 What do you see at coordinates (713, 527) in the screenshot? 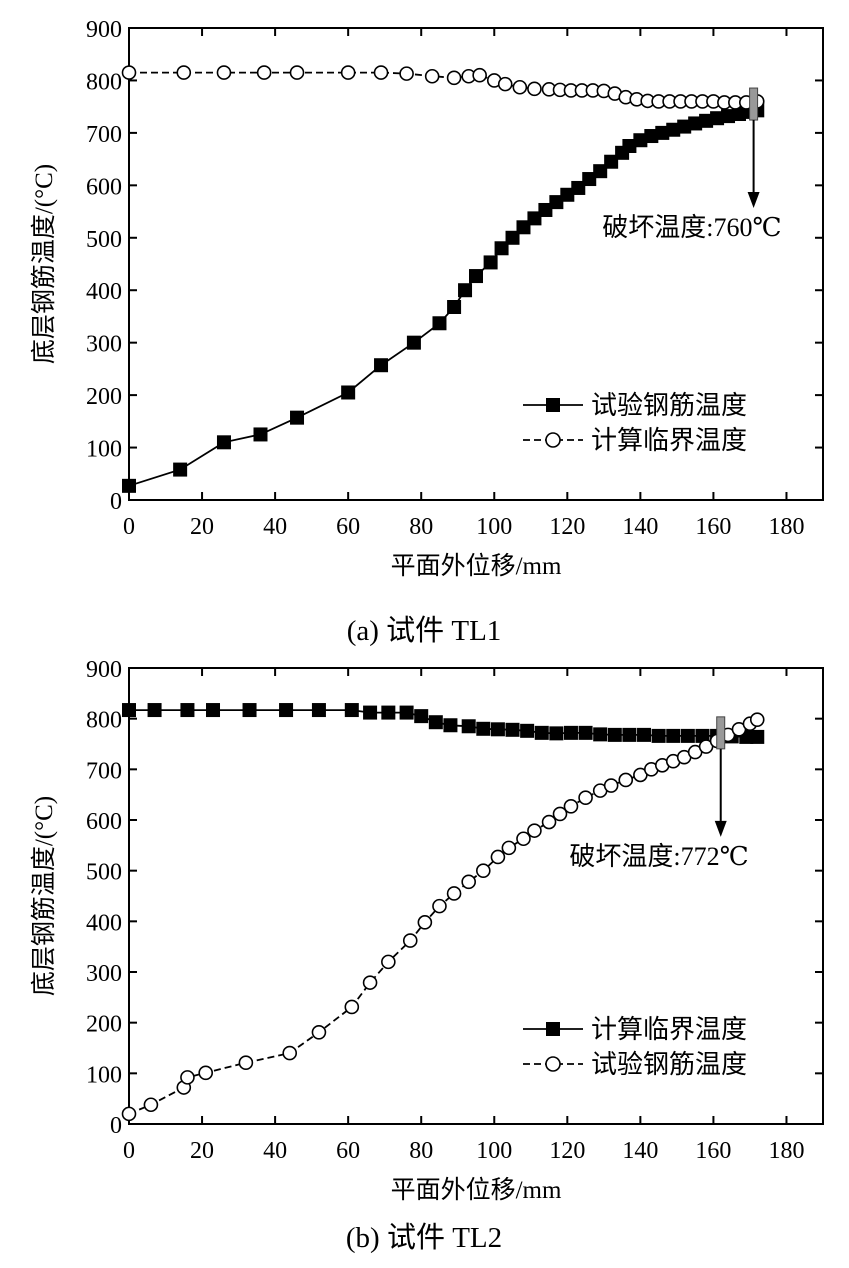
I see `x-tick-label: 160` at bounding box center [713, 527].